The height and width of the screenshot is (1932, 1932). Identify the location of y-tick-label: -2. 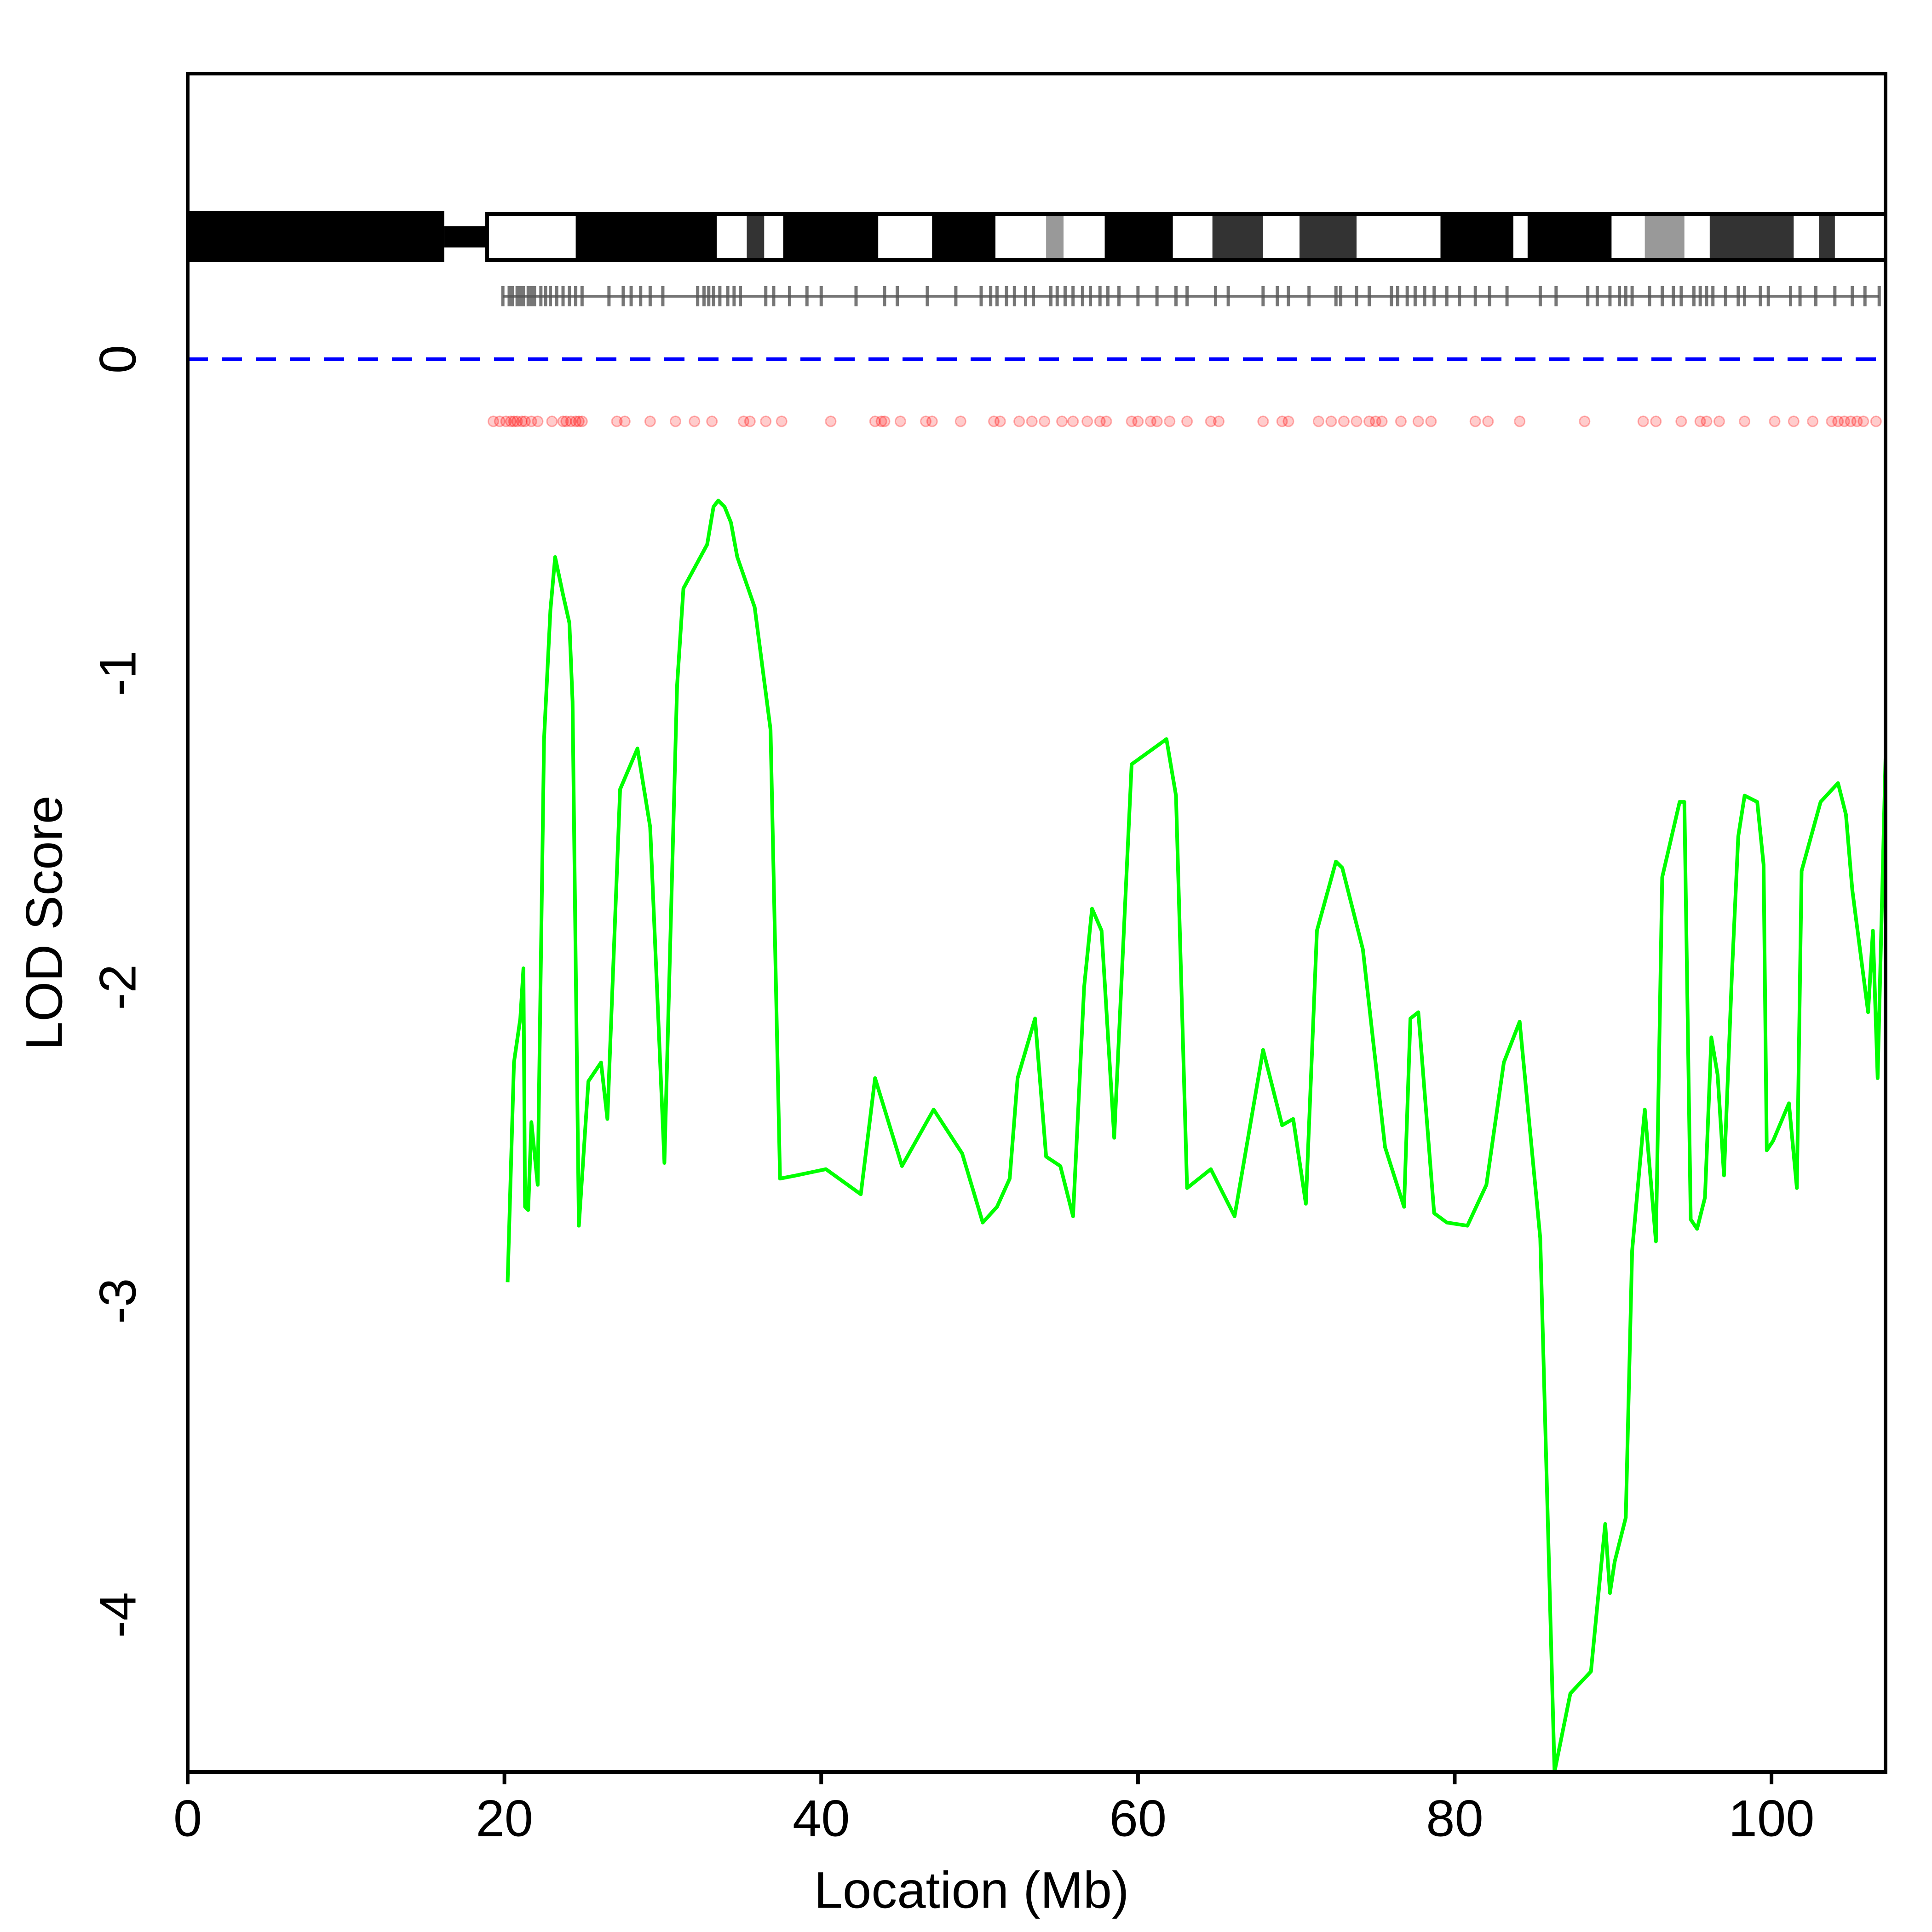
(118, 987).